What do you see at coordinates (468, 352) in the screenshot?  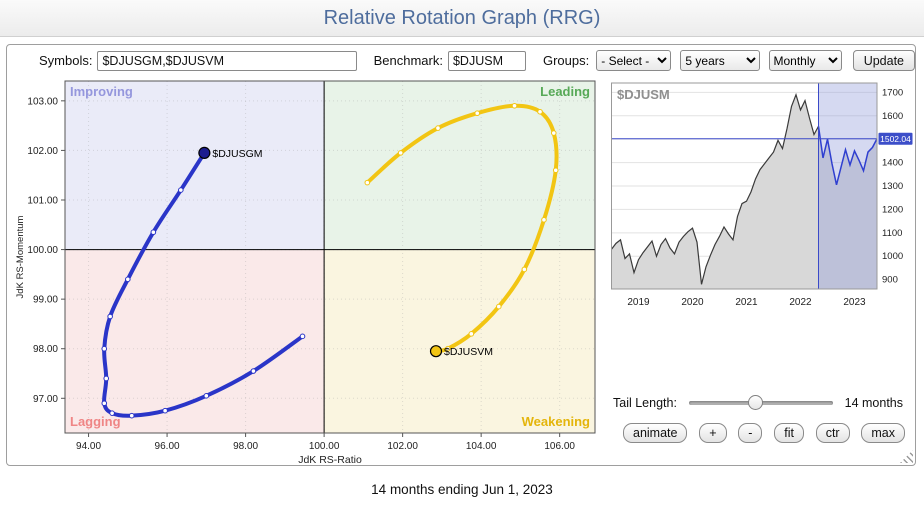 I see `rrg-series-label: $DJUSVM` at bounding box center [468, 352].